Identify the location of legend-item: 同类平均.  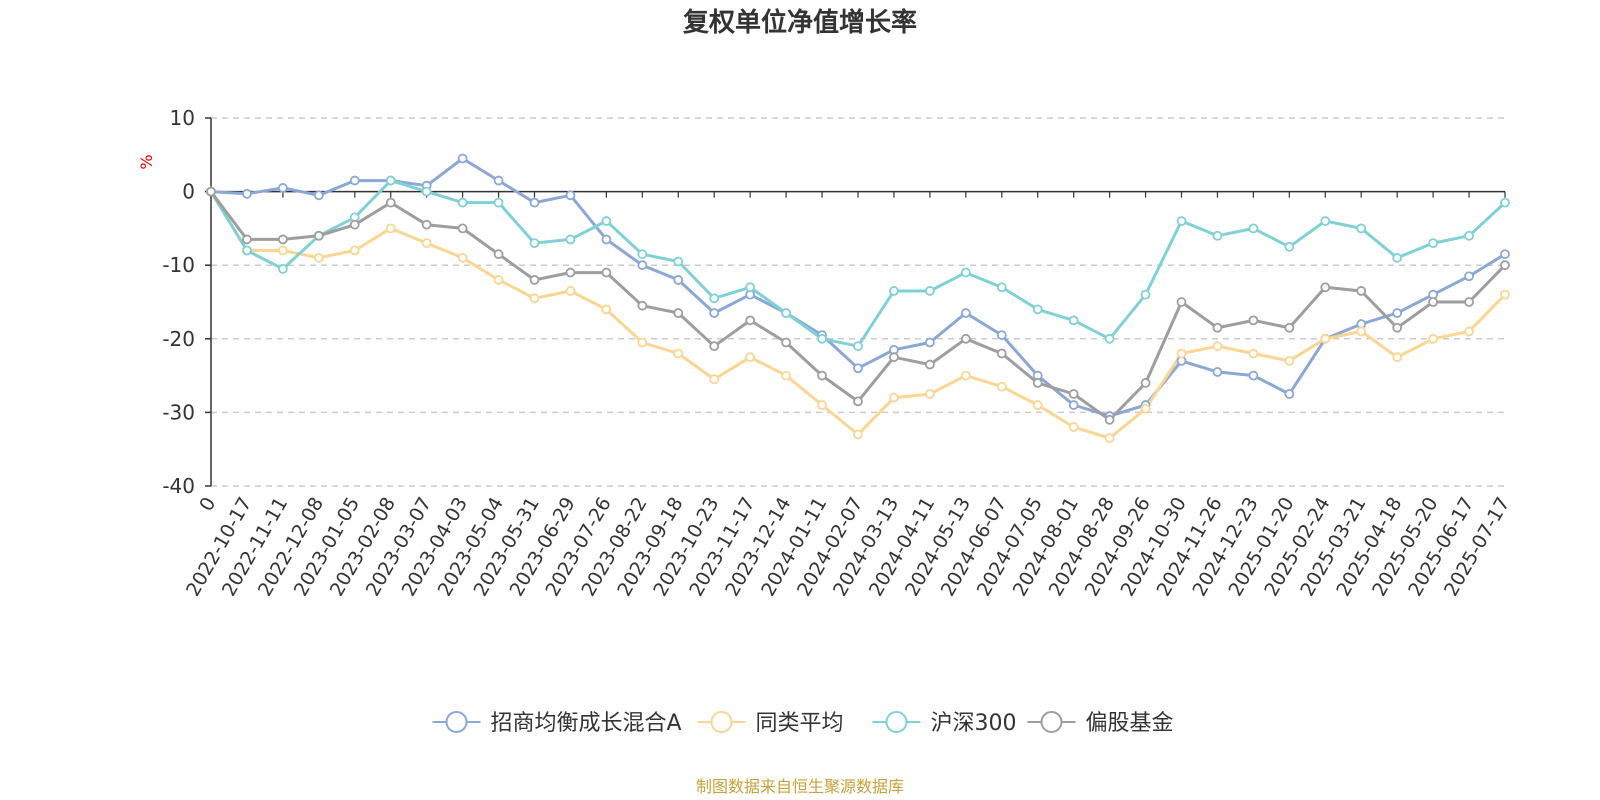
(770, 723).